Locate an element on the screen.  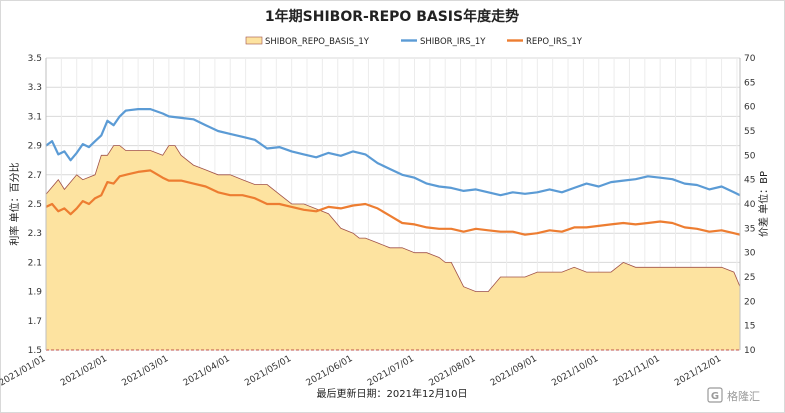
y-right-tick-label: 40 is located at coordinates (750, 205).